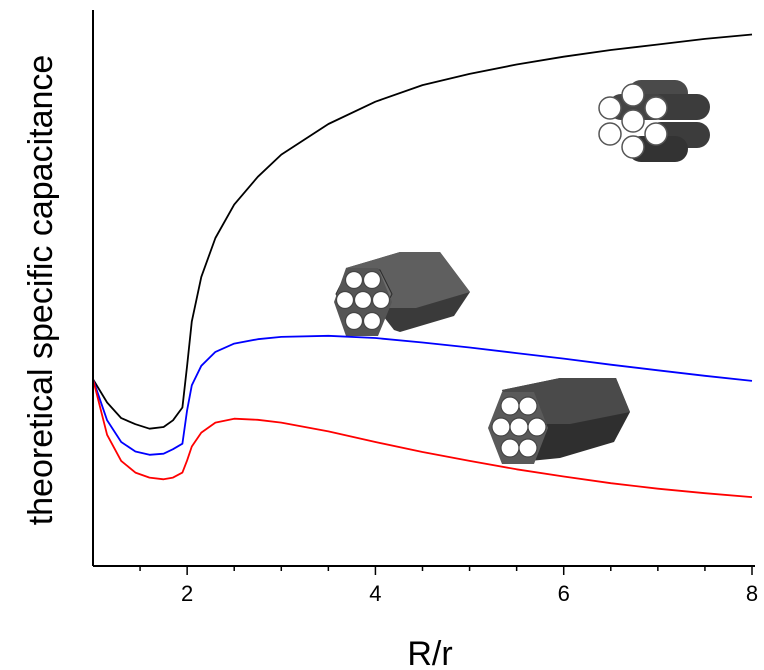 The image size is (764, 670). What do you see at coordinates (448, 586) in the screenshot?
I see `x-axis-ticks: 2 4 6 8` at bounding box center [448, 586].